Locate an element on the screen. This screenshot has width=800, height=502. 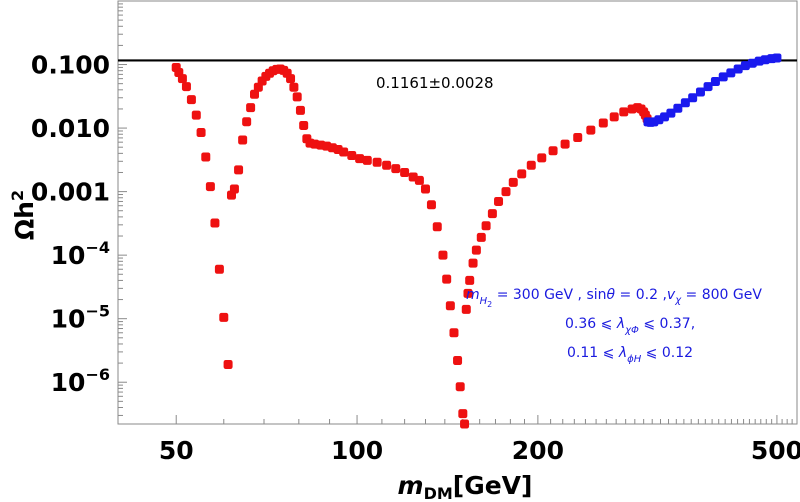
y-axis-title: Ωh2 is located at coordinates (23, 215).